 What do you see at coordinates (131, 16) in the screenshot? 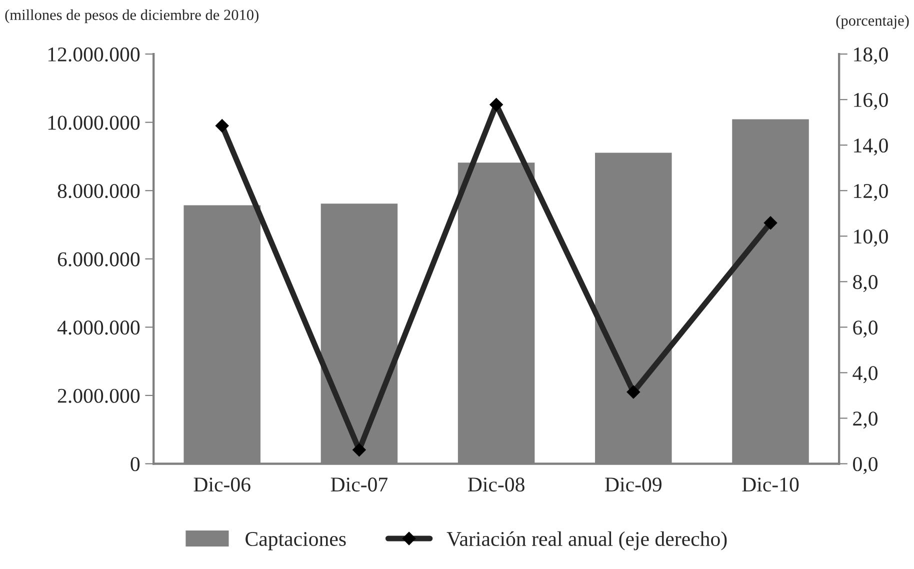
I see `y-axis-title: (millones de pesos de diciembre de 2010)` at bounding box center [131, 16].